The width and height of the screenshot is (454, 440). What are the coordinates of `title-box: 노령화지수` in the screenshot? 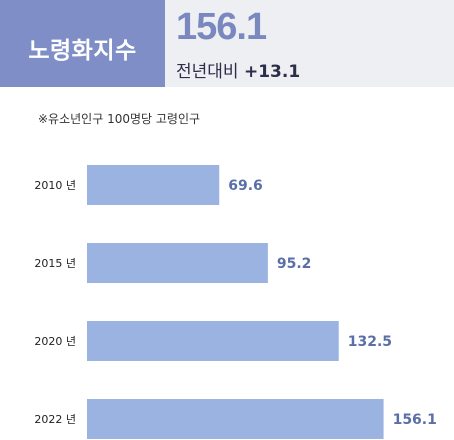 It's located at (82, 43).